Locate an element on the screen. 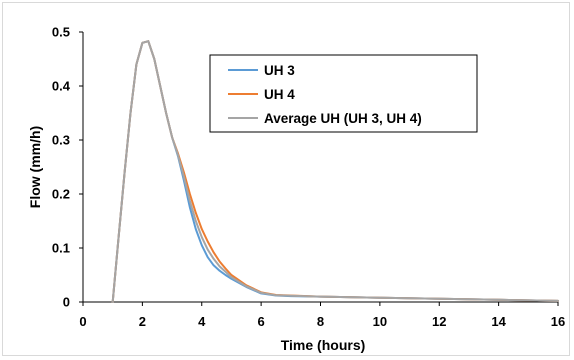 This screenshot has width=574, height=360. y-tick-label: 0 is located at coordinates (66, 302).